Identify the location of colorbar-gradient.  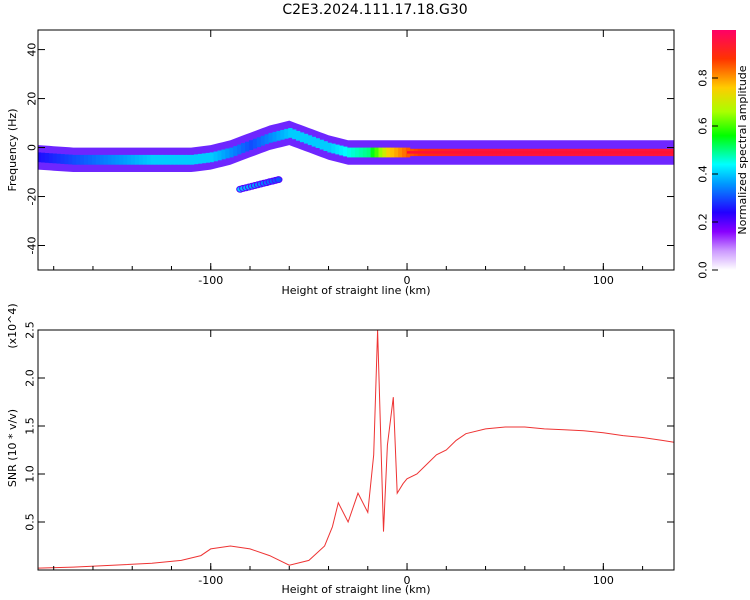
(724, 150).